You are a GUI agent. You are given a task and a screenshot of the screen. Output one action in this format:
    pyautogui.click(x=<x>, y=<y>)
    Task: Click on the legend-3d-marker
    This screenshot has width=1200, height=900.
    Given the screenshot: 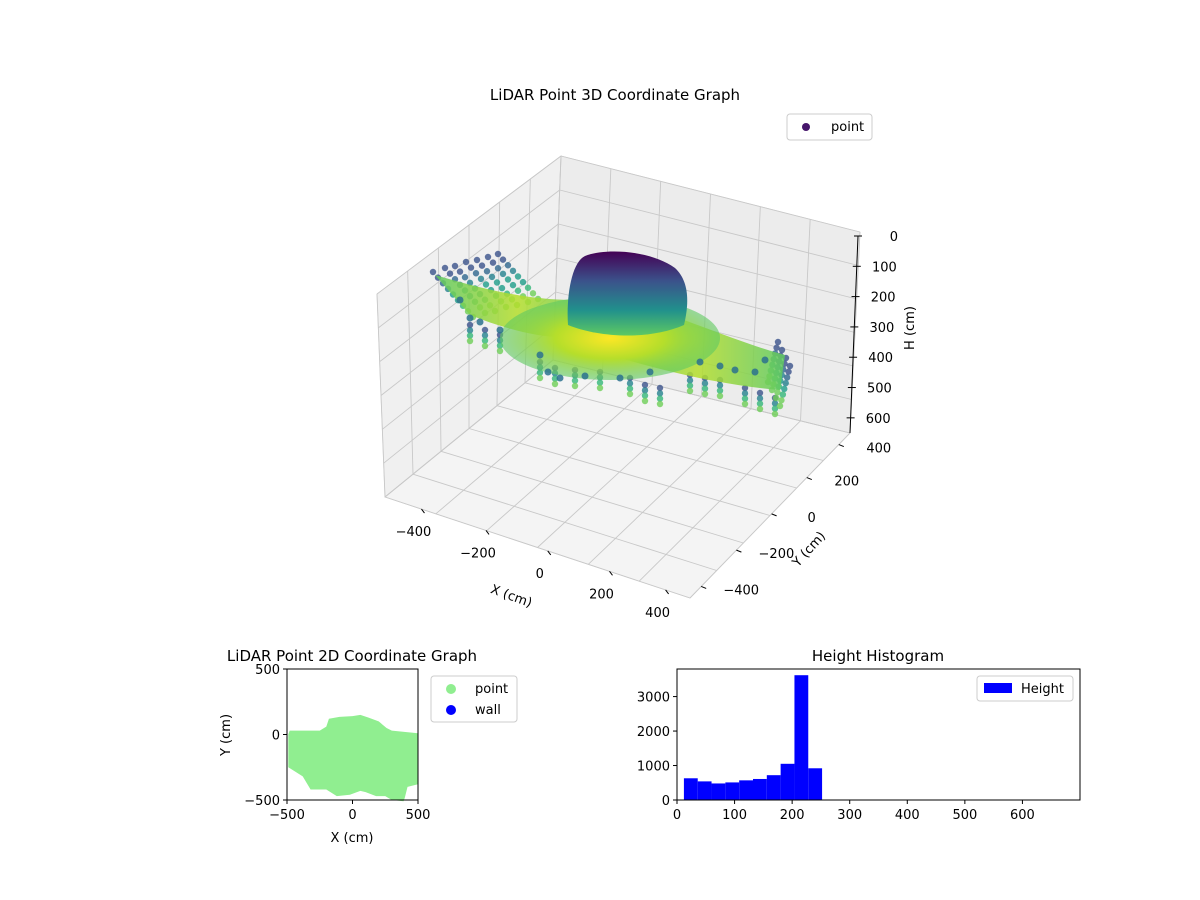 What is the action you would take?
    pyautogui.click(x=806, y=127)
    